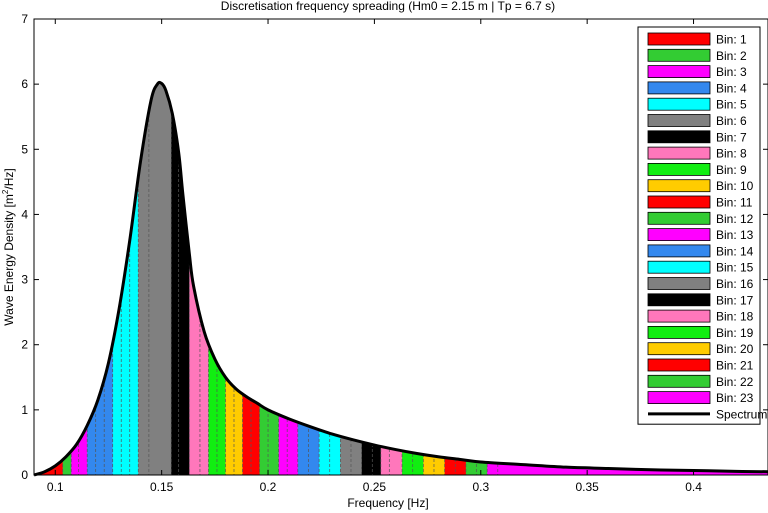  I want to click on legend-label: Bin: 21, so click(735, 366).